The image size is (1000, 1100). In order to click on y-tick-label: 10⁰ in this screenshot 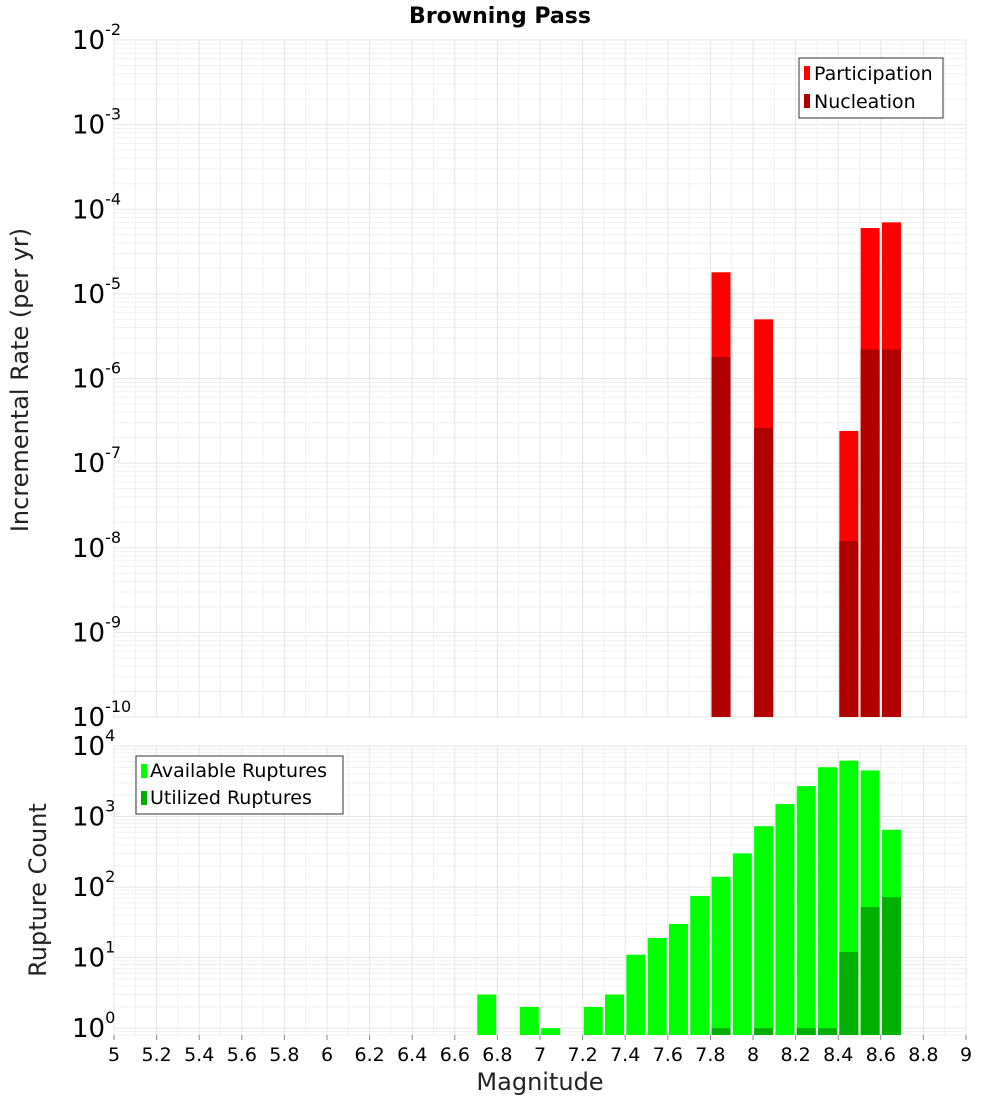, I will do `click(93, 1026)`.